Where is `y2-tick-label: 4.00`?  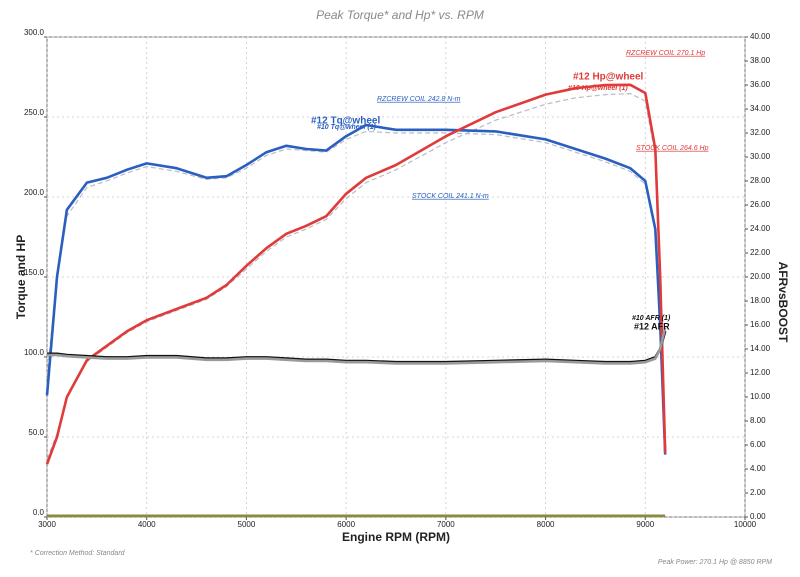 y2-tick-label: 4.00 is located at coordinates (758, 468).